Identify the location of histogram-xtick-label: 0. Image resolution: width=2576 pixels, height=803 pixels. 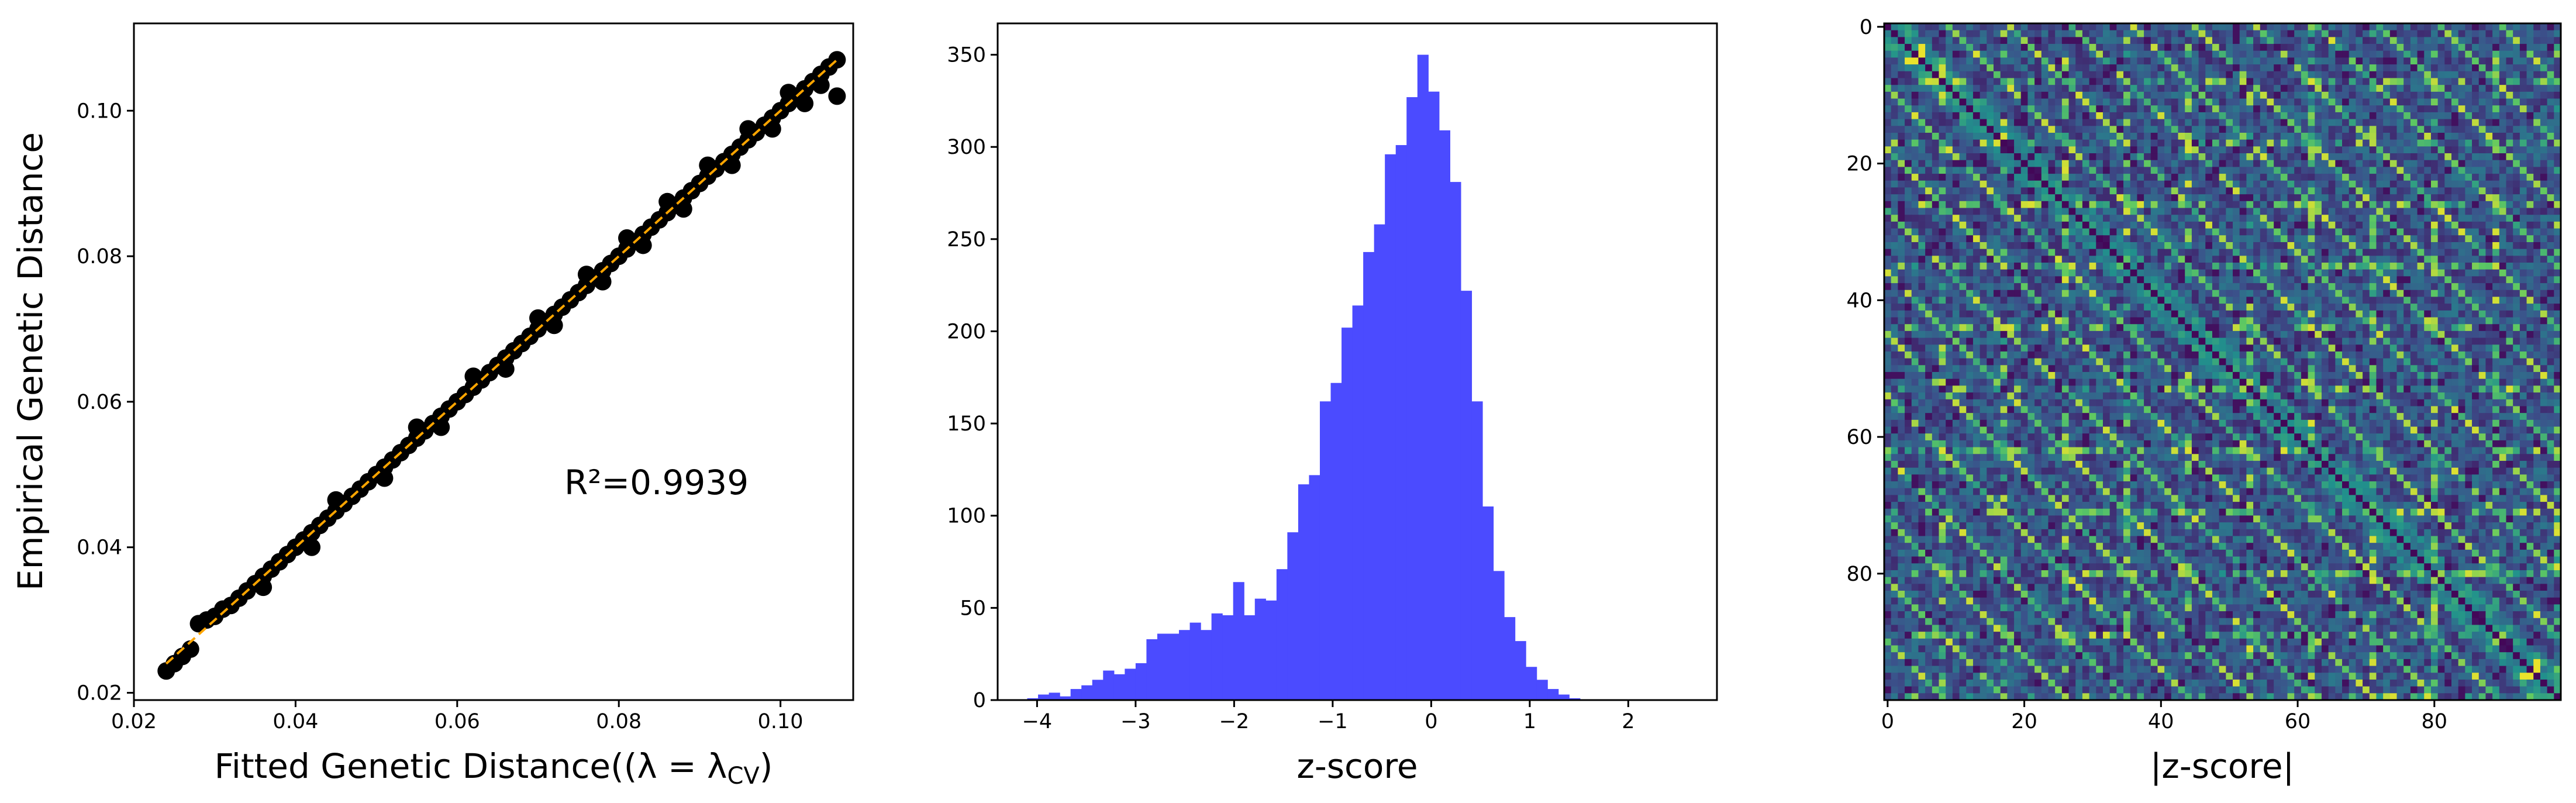
(1431, 721).